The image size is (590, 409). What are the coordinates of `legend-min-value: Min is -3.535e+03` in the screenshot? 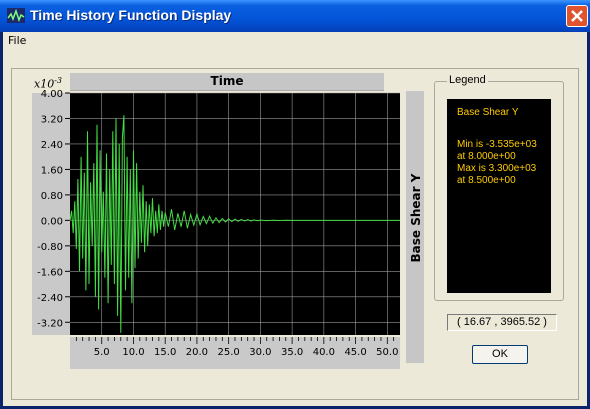 It's located at (497, 144).